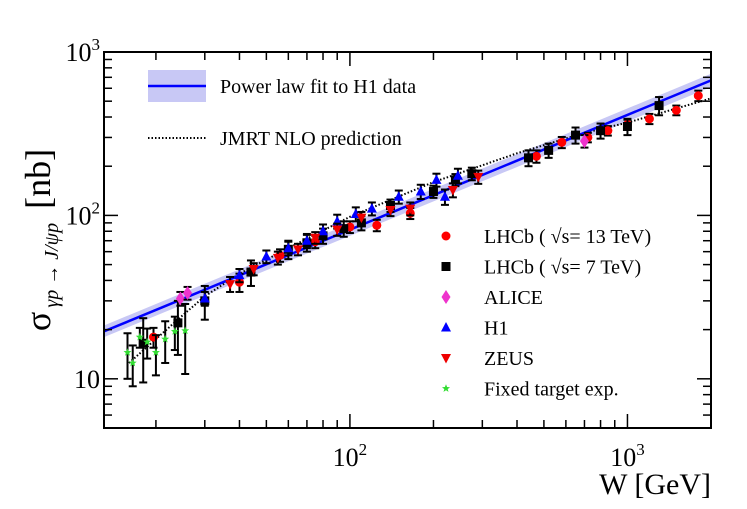 The height and width of the screenshot is (509, 747). What do you see at coordinates (627, 456) in the screenshot?
I see `x-tick-label: 10³` at bounding box center [627, 456].